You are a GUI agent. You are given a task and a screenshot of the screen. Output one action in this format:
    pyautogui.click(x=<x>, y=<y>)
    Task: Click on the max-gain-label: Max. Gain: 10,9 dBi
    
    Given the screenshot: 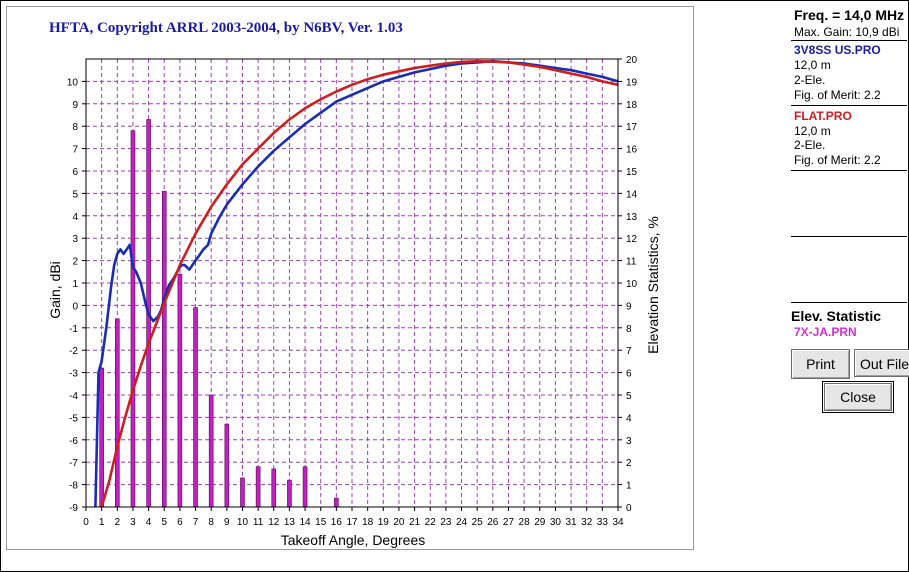 What is the action you would take?
    pyautogui.click(x=847, y=32)
    